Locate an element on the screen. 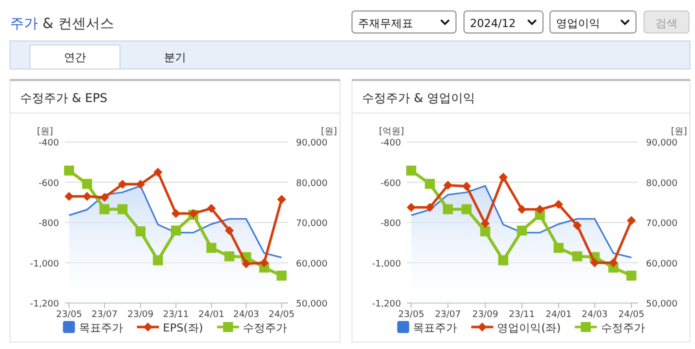 This screenshot has height=349, width=695. text: 검색 is located at coordinates (667, 23).